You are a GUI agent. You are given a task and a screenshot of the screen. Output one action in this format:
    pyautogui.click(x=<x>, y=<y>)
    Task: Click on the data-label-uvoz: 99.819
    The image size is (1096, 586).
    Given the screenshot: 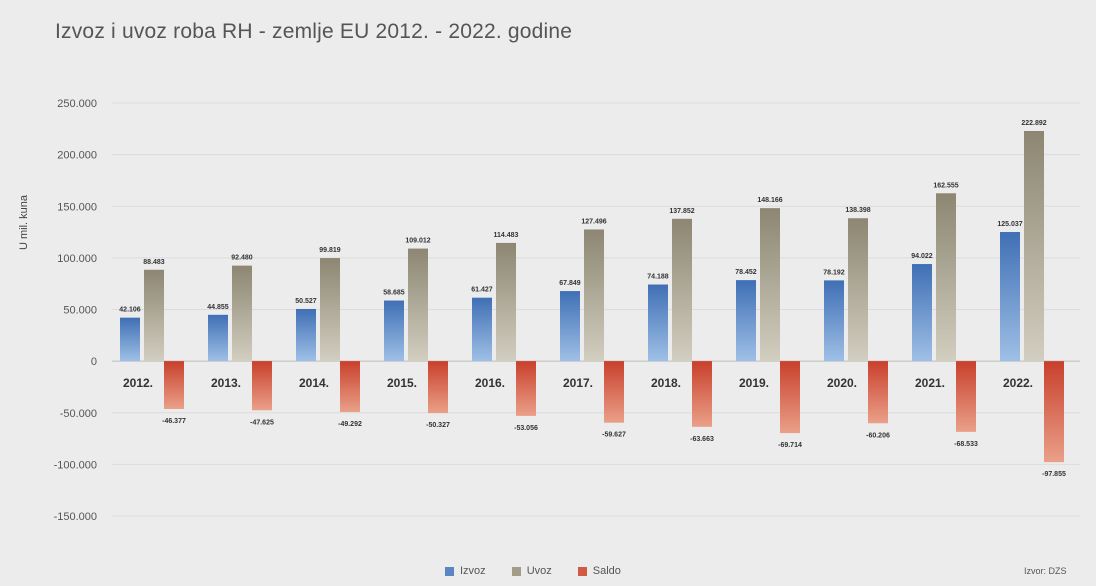 What is the action you would take?
    pyautogui.click(x=330, y=250)
    